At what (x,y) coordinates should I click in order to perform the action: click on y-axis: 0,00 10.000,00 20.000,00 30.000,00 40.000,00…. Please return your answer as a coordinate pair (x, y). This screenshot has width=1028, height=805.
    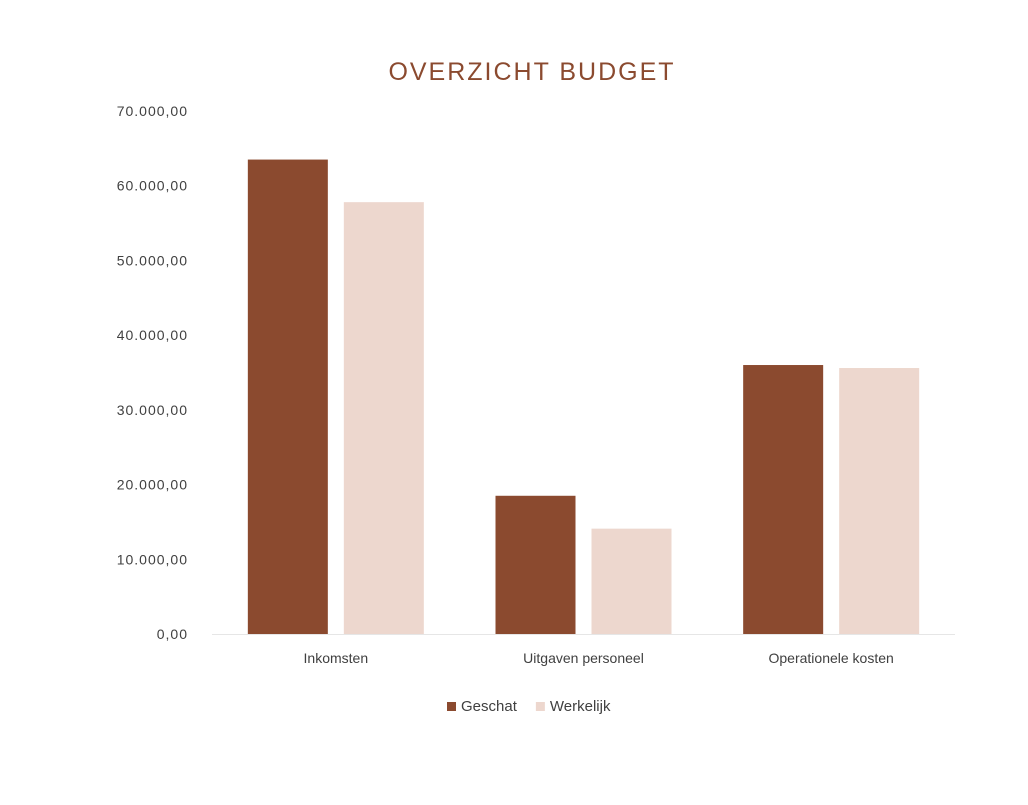
    Looking at the image, I should click on (152, 372).